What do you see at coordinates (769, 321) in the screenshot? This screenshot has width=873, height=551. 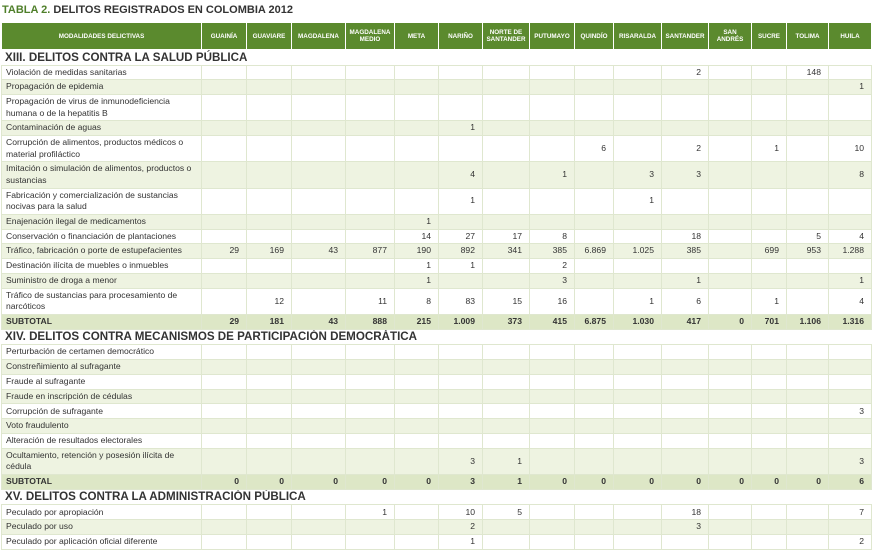 I see `cell: 701` at bounding box center [769, 321].